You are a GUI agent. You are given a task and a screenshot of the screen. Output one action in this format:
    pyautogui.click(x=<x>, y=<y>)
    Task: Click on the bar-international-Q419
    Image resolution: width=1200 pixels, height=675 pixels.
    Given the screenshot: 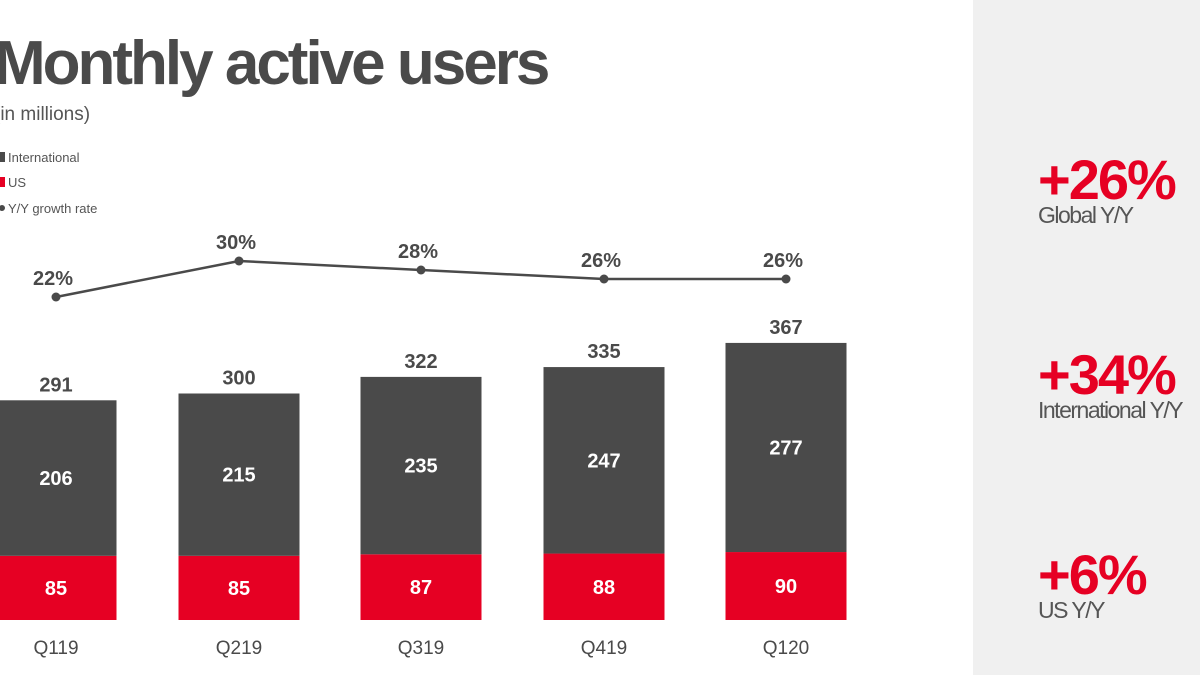 What is the action you would take?
    pyautogui.click(x=604, y=460)
    